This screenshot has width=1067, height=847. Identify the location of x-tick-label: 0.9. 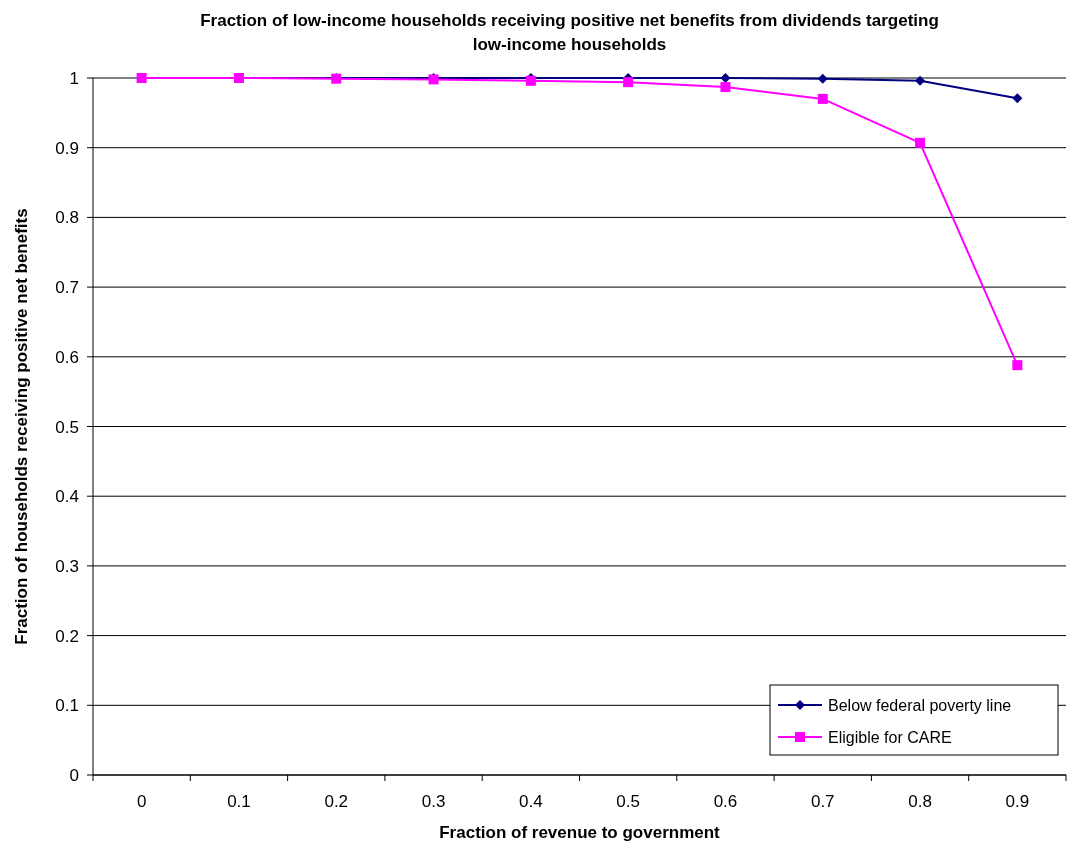
(1017, 801).